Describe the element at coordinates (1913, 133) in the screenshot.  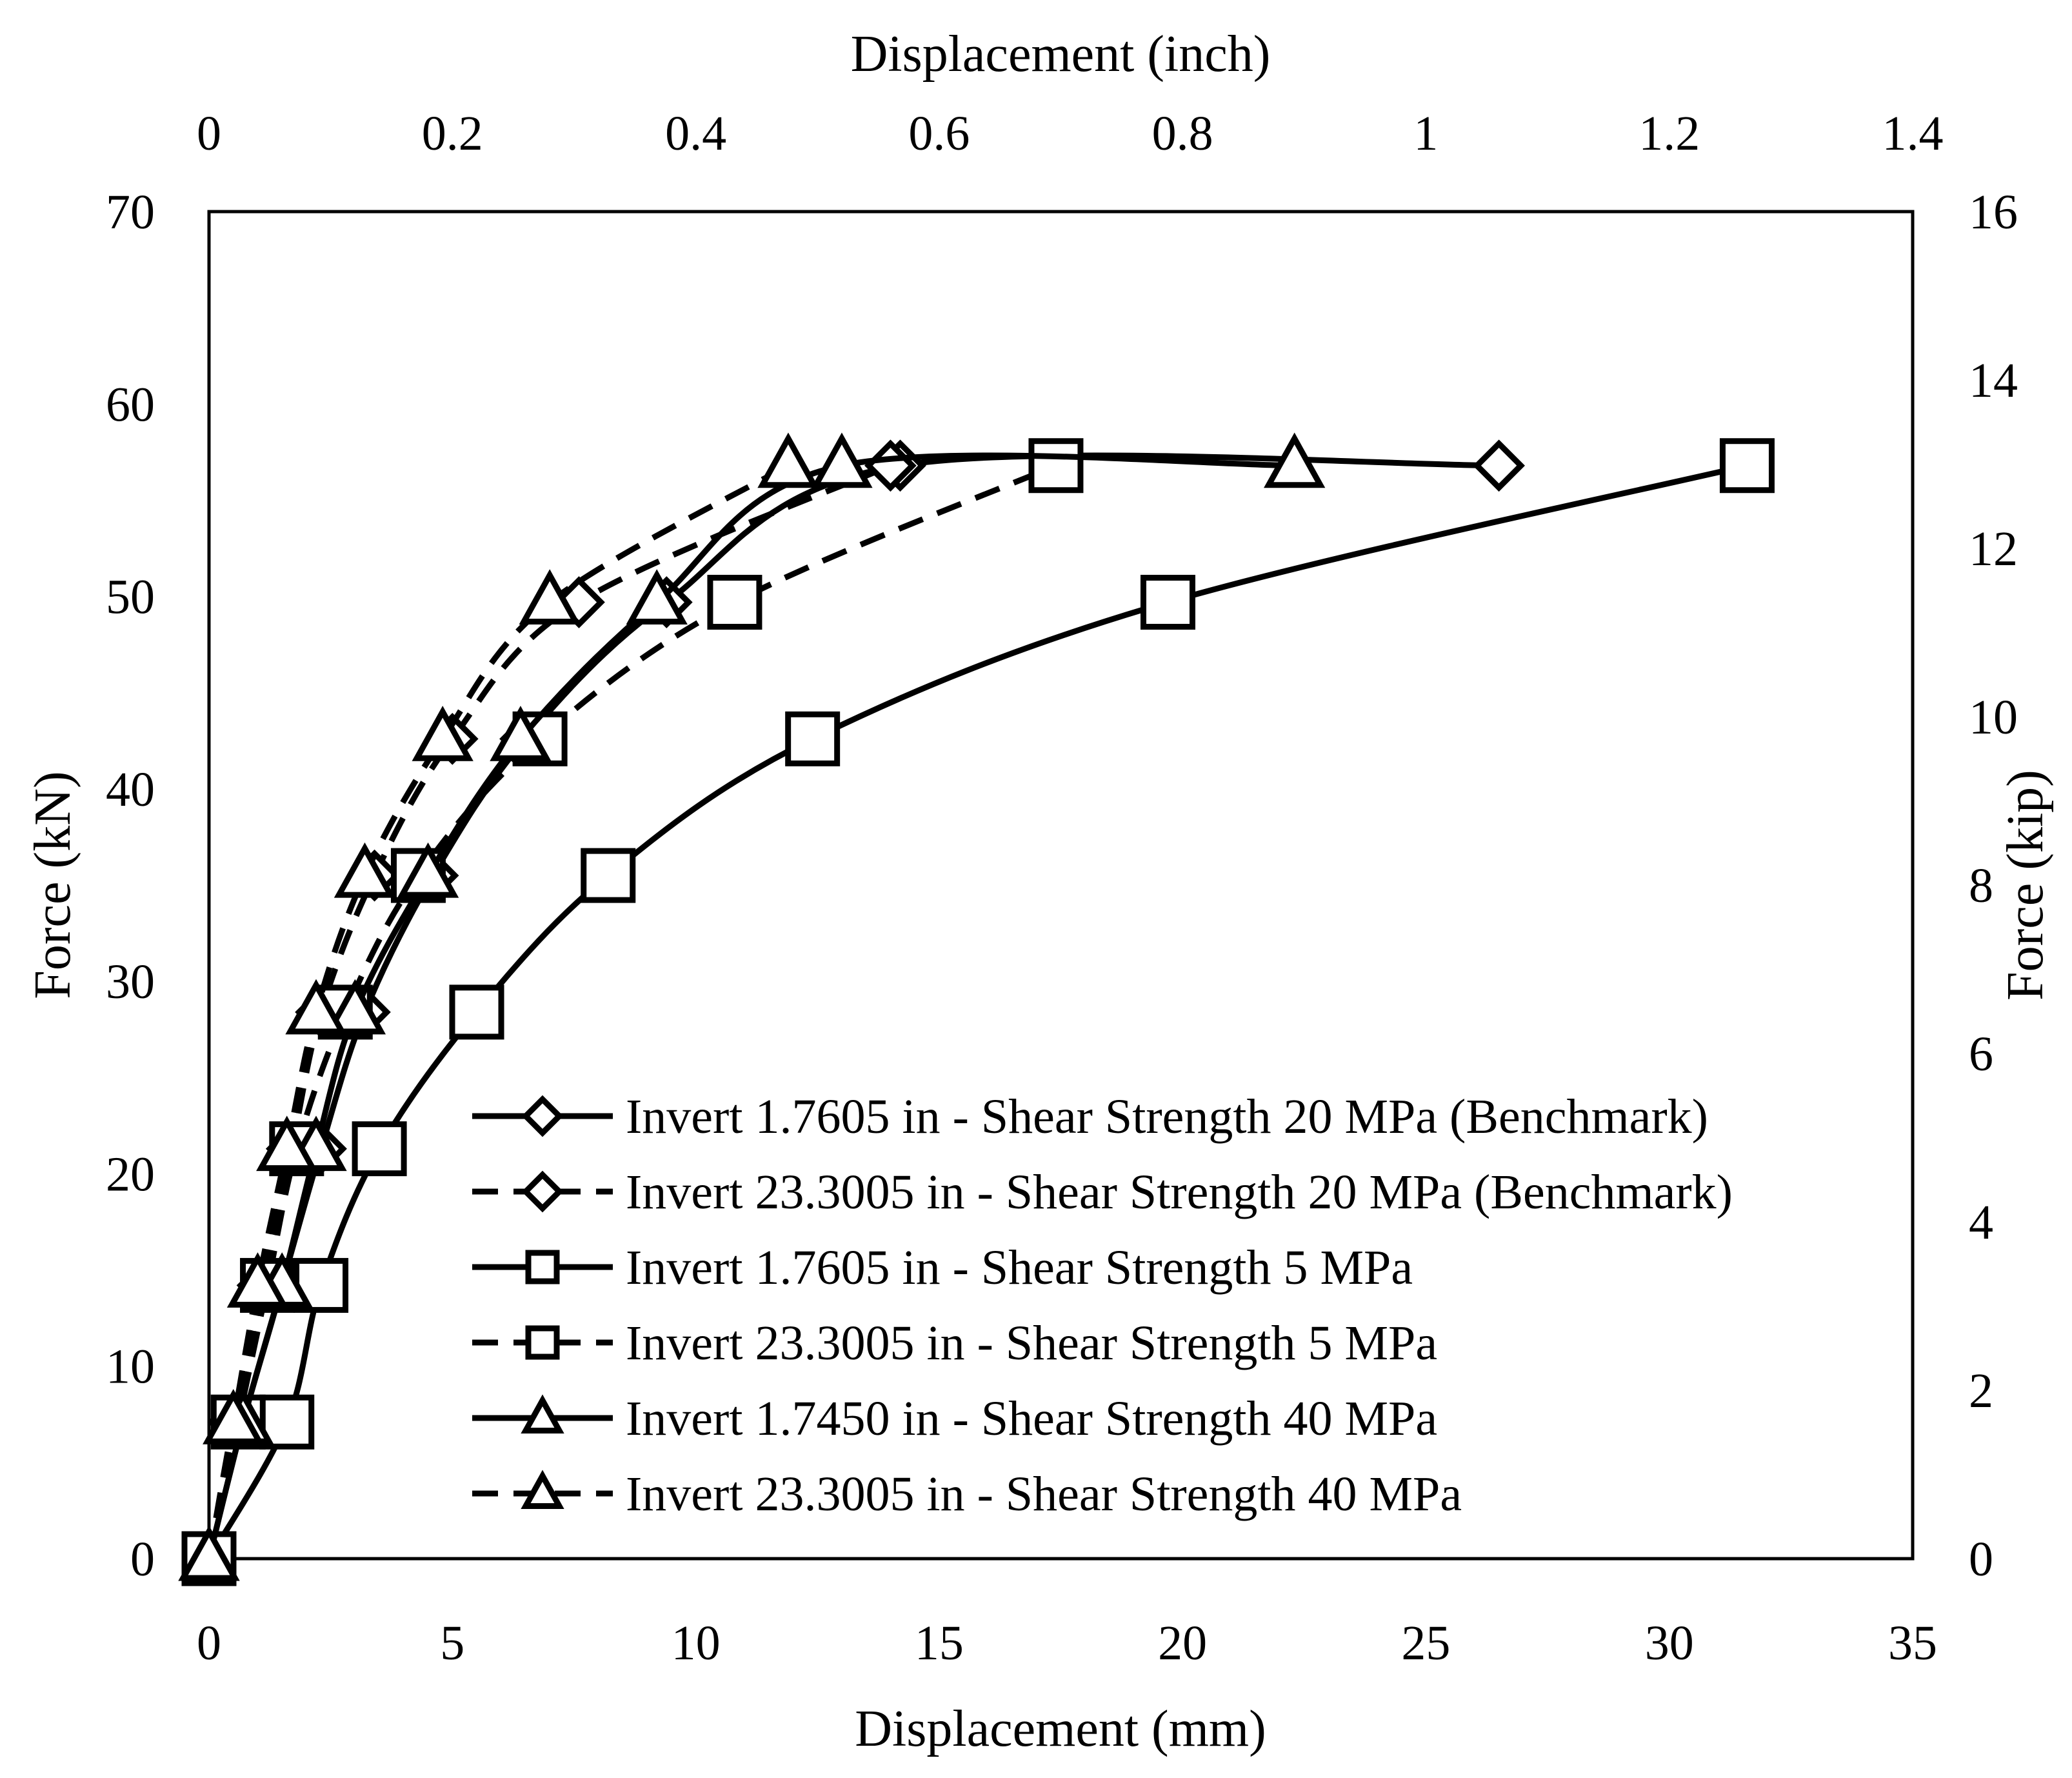
I see `x-top-tick-label: 1.4` at that location.